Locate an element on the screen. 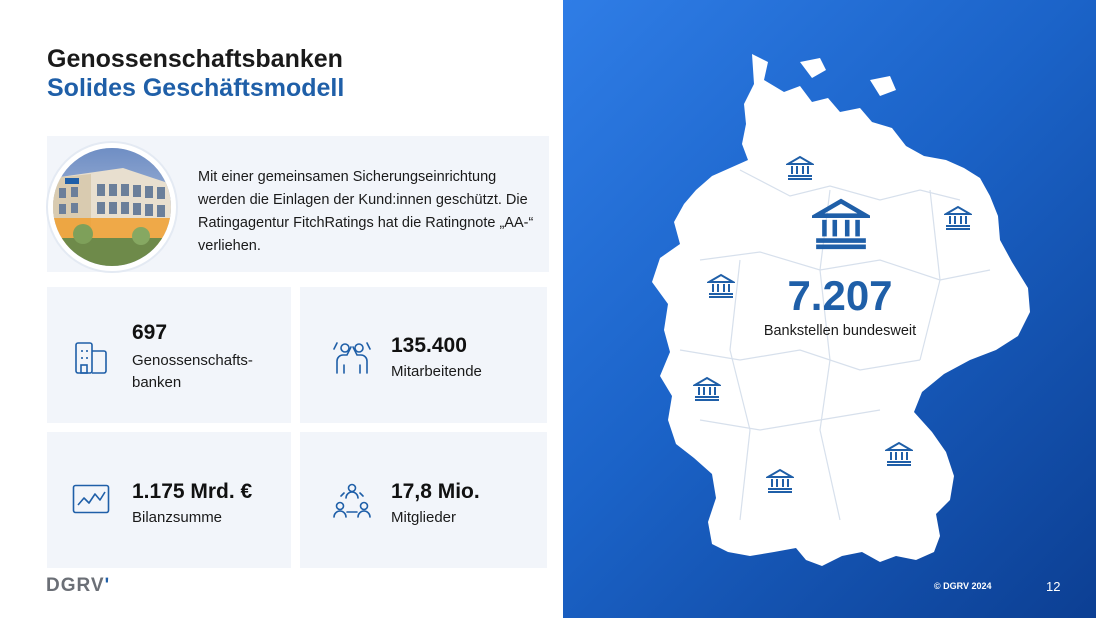 This screenshot has height=618, width=1096. copyright: © DGRV 2024 is located at coordinates (963, 586).